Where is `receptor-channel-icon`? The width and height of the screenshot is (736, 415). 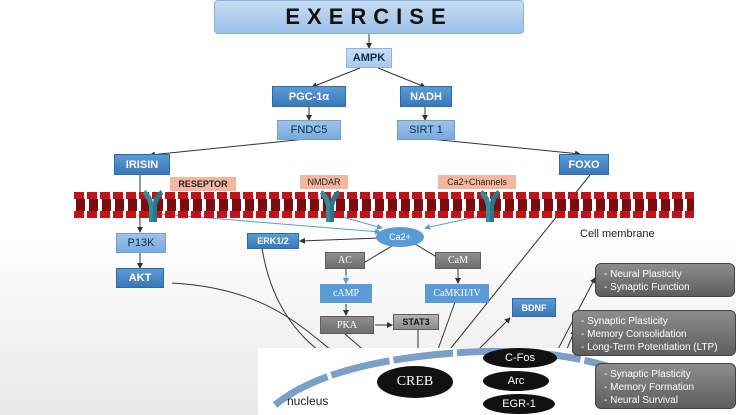
receptor-channel-icon is located at coordinates (153, 206).